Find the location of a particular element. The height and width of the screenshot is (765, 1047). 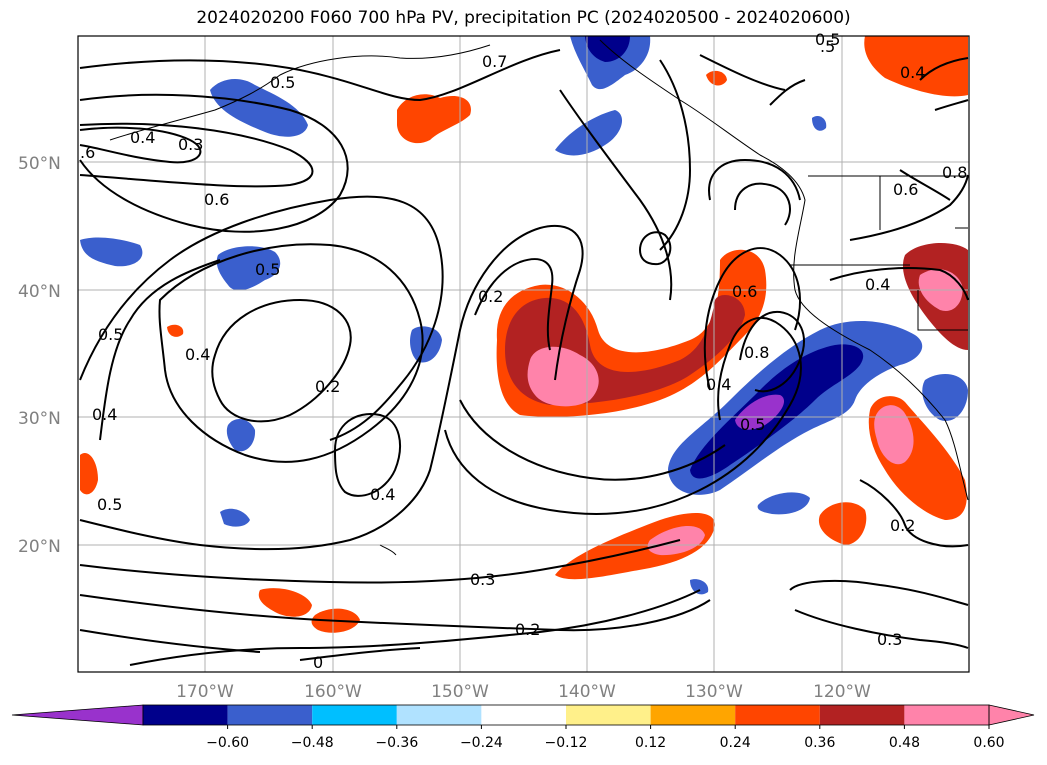

latitude-labels: 50°N 40°N 30°N 20°N is located at coordinates (39, 355).